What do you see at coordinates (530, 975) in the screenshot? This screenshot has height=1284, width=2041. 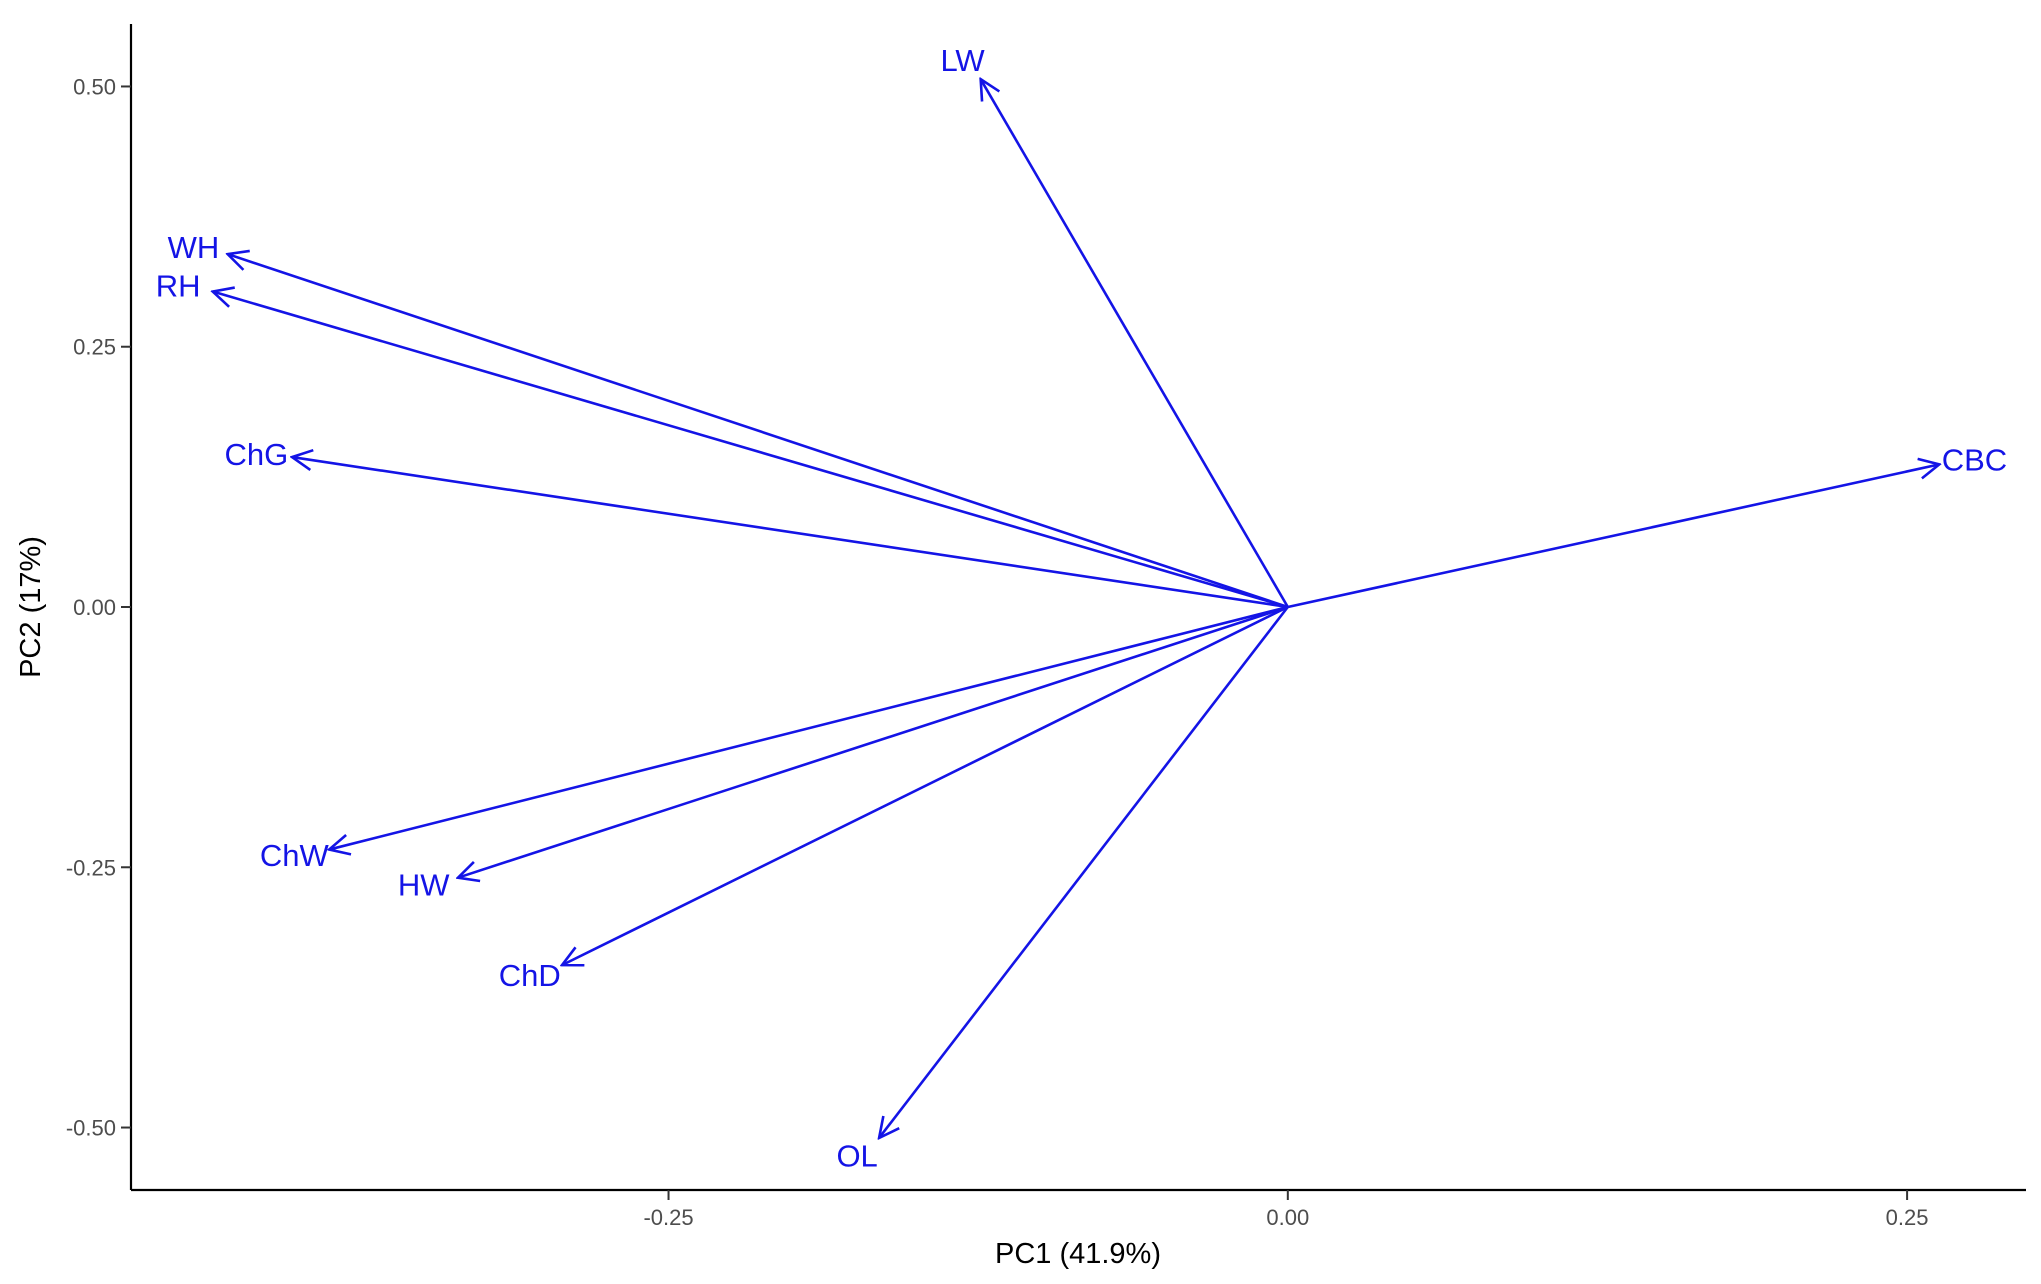 I see `vector-label-chd: ChD` at bounding box center [530, 975].